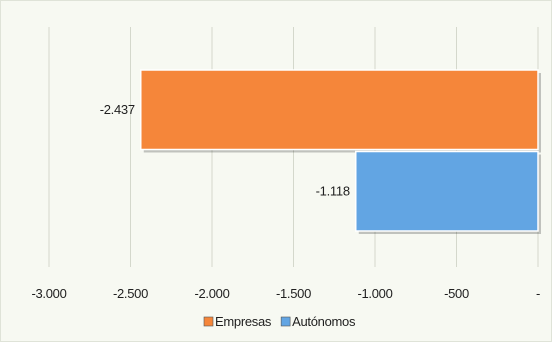 Image resolution: width=552 pixels, height=342 pixels. I want to click on data-label-0: -2.437, so click(117, 109).